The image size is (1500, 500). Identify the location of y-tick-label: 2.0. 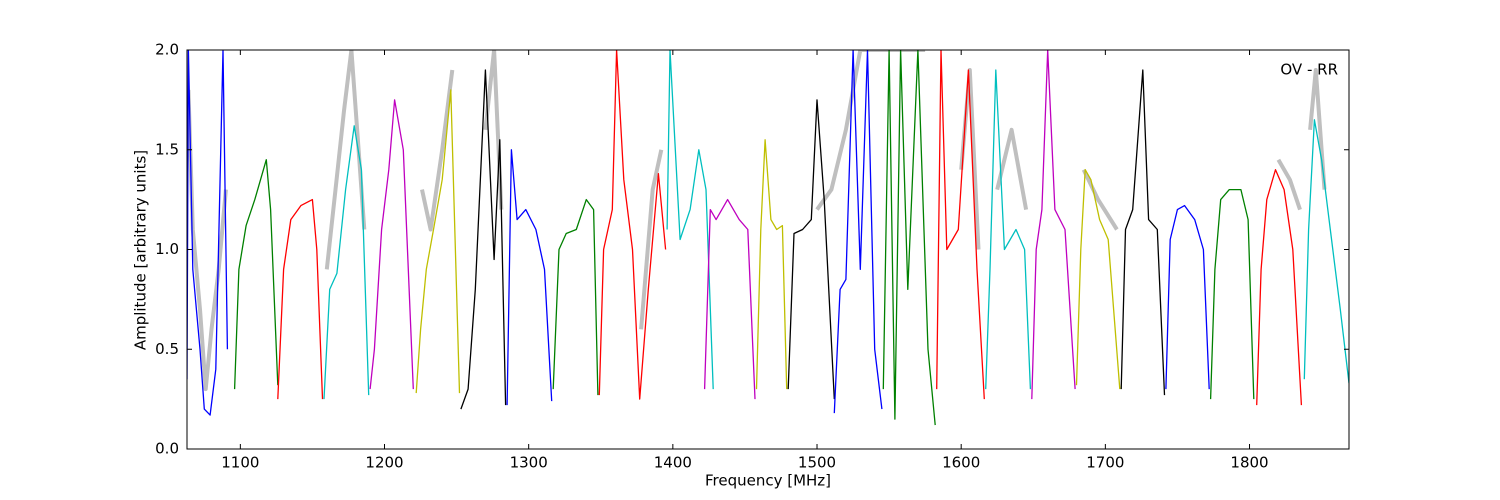
(167, 50).